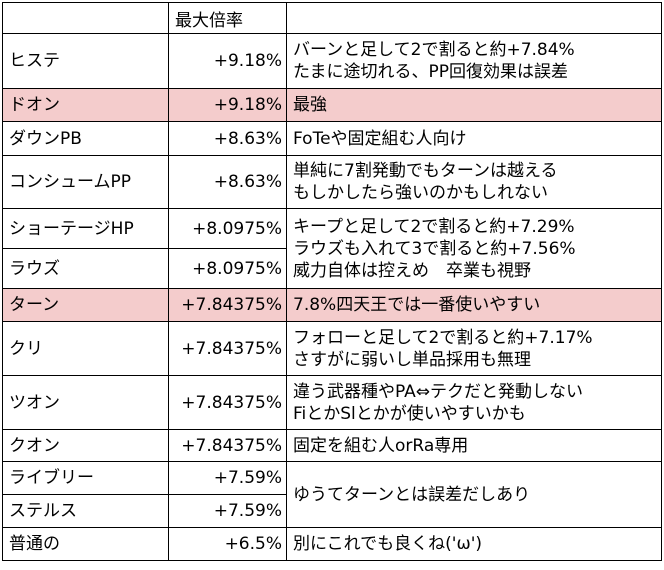 The image size is (664, 570). I want to click on row-note: 別にこれでも良くね('ω'), so click(474, 544).